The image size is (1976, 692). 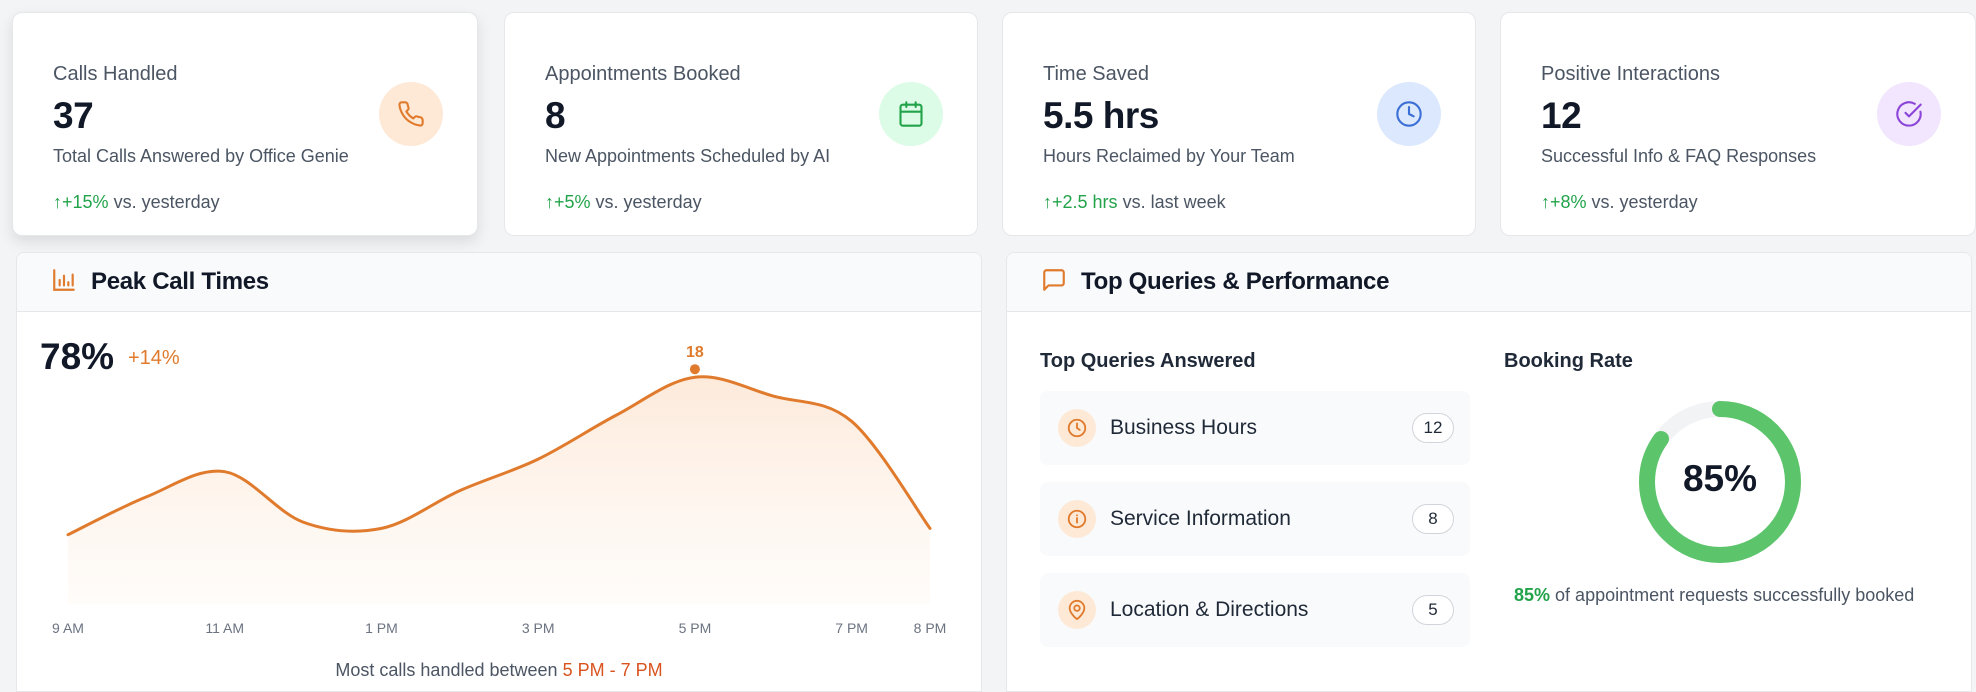 What do you see at coordinates (1200, 518) in the screenshot?
I see `query-label: Service Information` at bounding box center [1200, 518].